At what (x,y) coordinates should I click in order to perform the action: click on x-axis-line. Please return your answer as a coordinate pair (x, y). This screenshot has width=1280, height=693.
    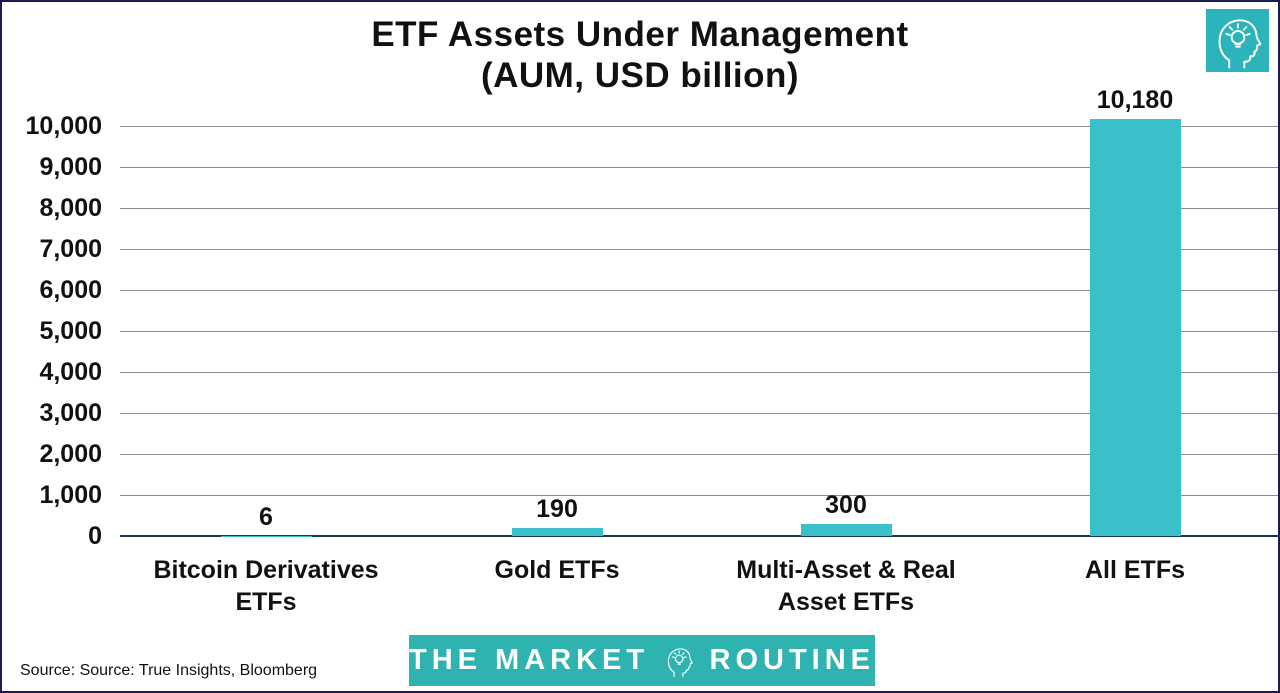
    Looking at the image, I should click on (699, 536).